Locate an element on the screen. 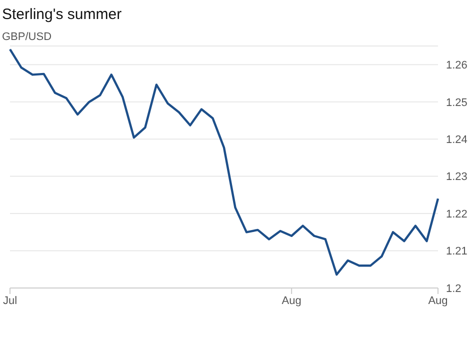 This screenshot has height=338, width=474. x-tick-label: Jul is located at coordinates (10, 300).